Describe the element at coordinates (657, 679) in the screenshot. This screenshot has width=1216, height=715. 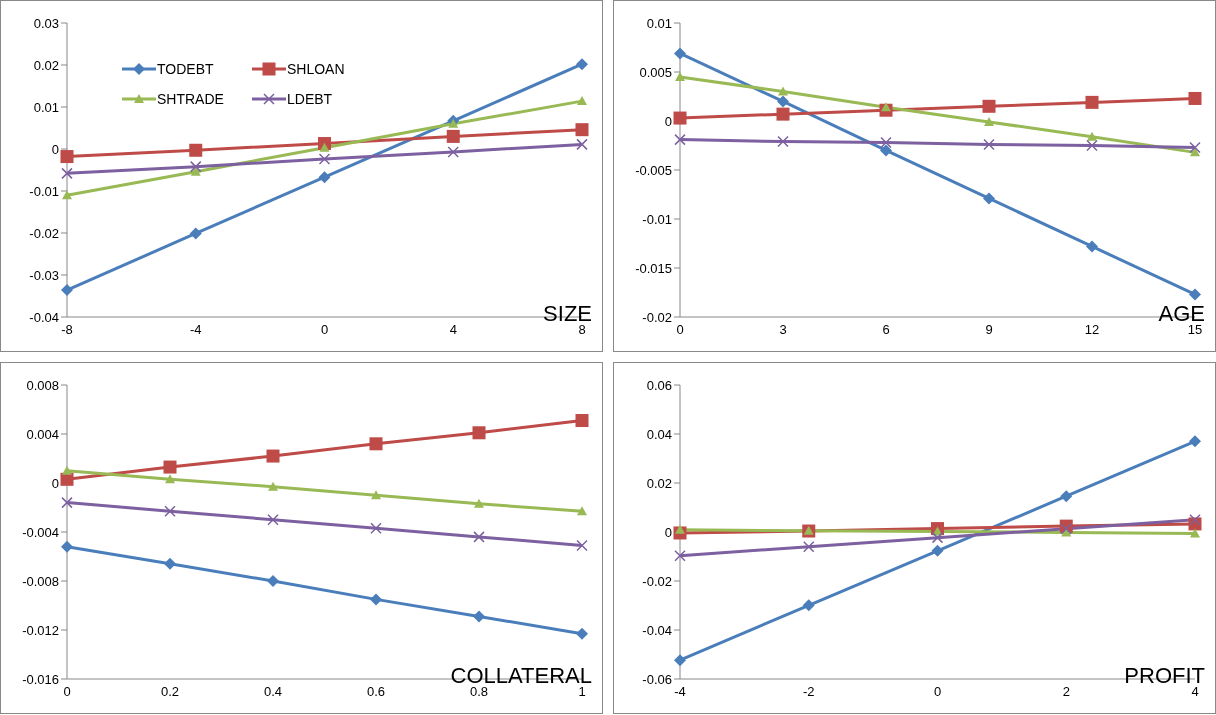
I see `y-tick-label: -0.06` at that location.